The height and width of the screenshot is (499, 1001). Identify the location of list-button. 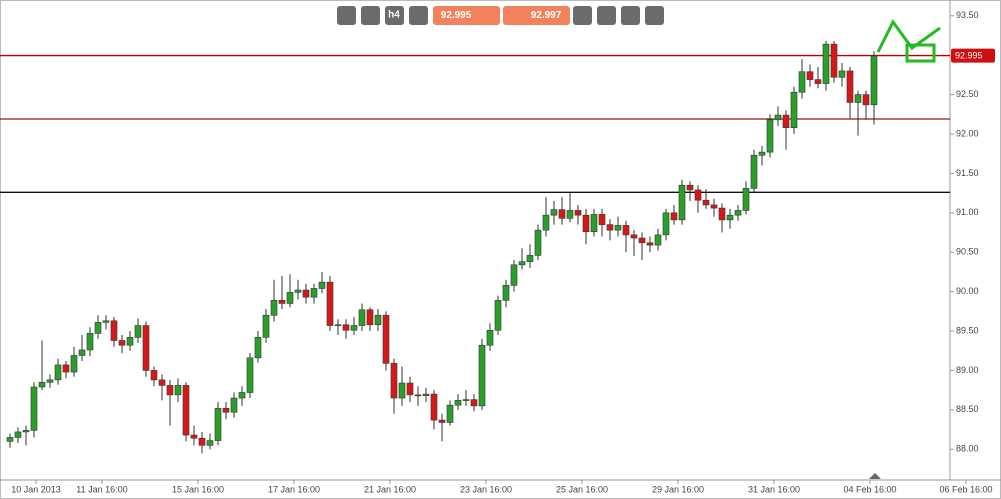
(582, 15).